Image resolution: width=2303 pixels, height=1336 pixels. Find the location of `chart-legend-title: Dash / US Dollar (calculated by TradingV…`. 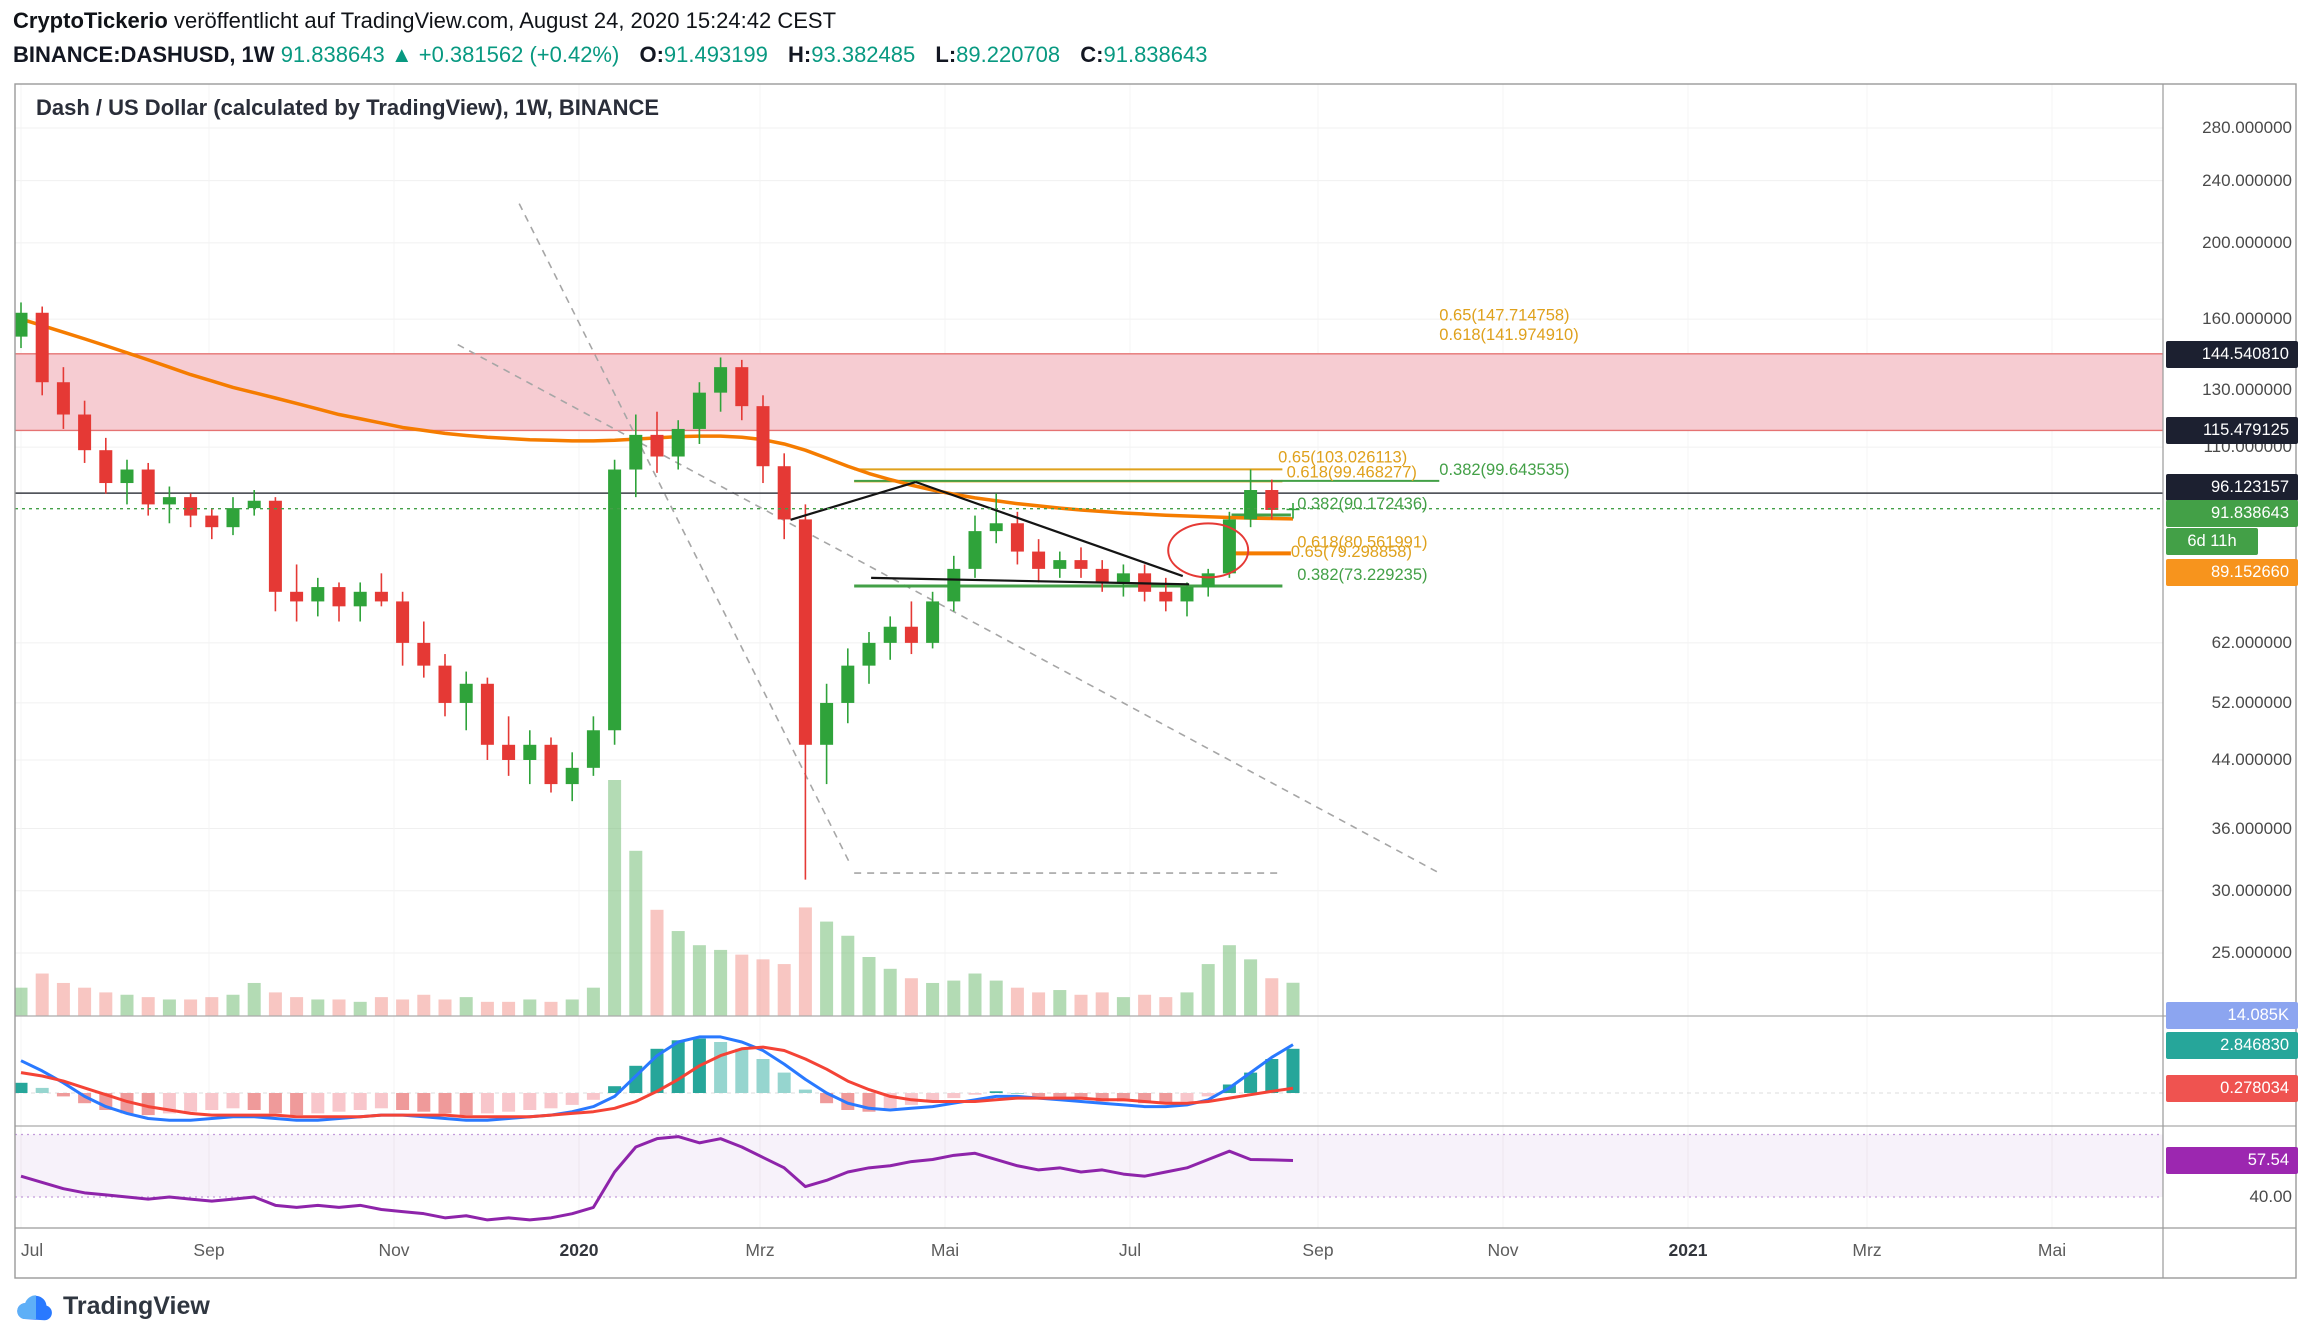

chart-legend-title: Dash / US Dollar (calculated by TradingV… is located at coordinates (348, 107).